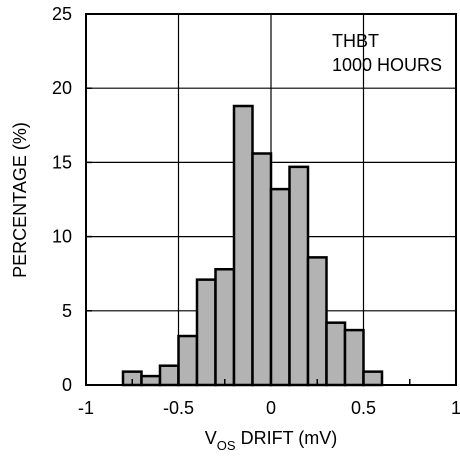 The image size is (460, 463). I want to click on y-tick-label: 15, so click(62, 162).